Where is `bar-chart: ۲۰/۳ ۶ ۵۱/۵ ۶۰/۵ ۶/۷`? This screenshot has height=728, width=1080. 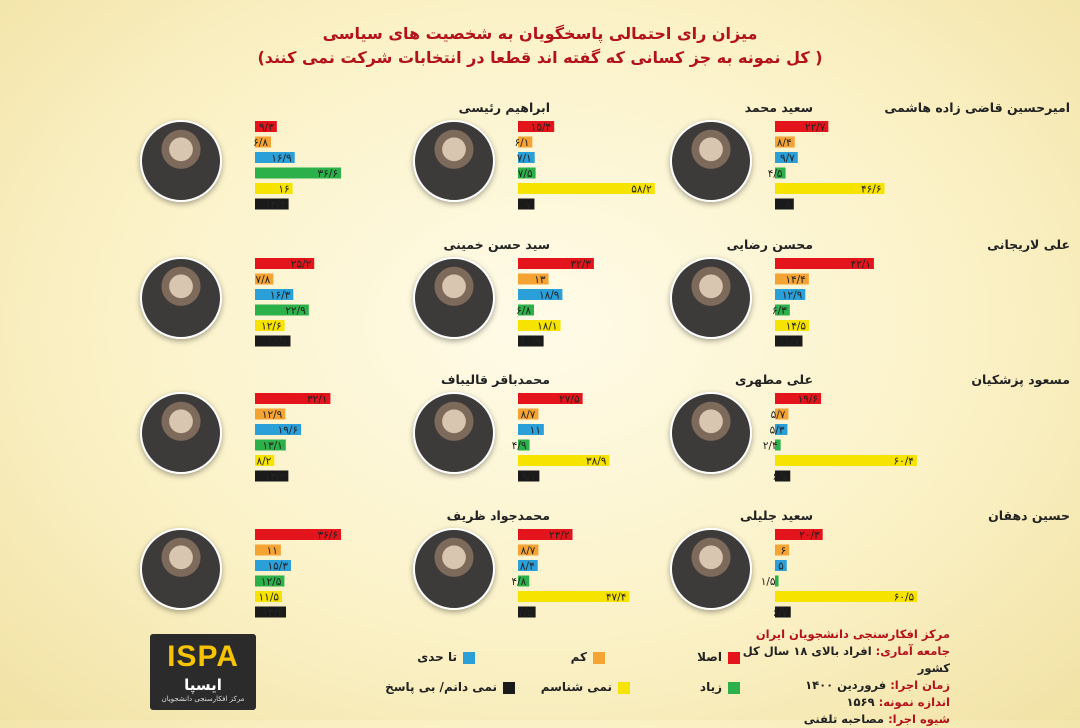
bar-chart: ۲۰/۳ ۶ ۵۱/۵ ۶۰/۵ ۶/۷ is located at coordinates (839, 574).